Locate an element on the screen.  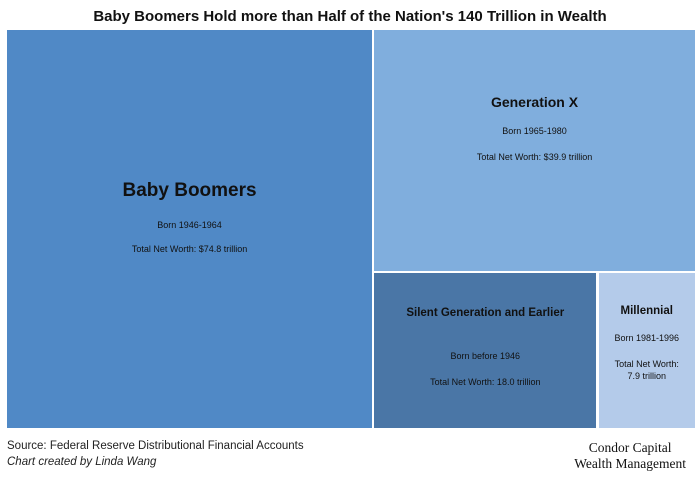
tile-networth-generation-x: Total Net Worth: $39.9 trillion is located at coordinates (534, 157).